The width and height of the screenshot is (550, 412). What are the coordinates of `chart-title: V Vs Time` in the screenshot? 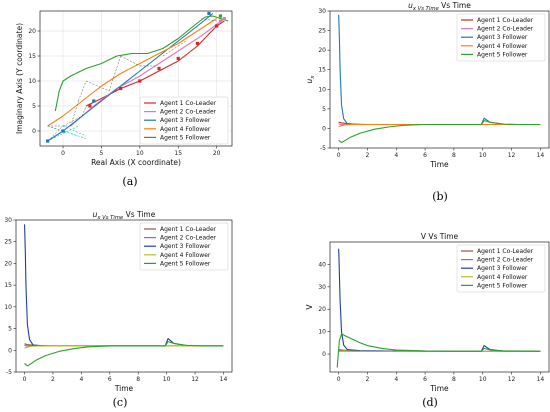 It's located at (440, 236).